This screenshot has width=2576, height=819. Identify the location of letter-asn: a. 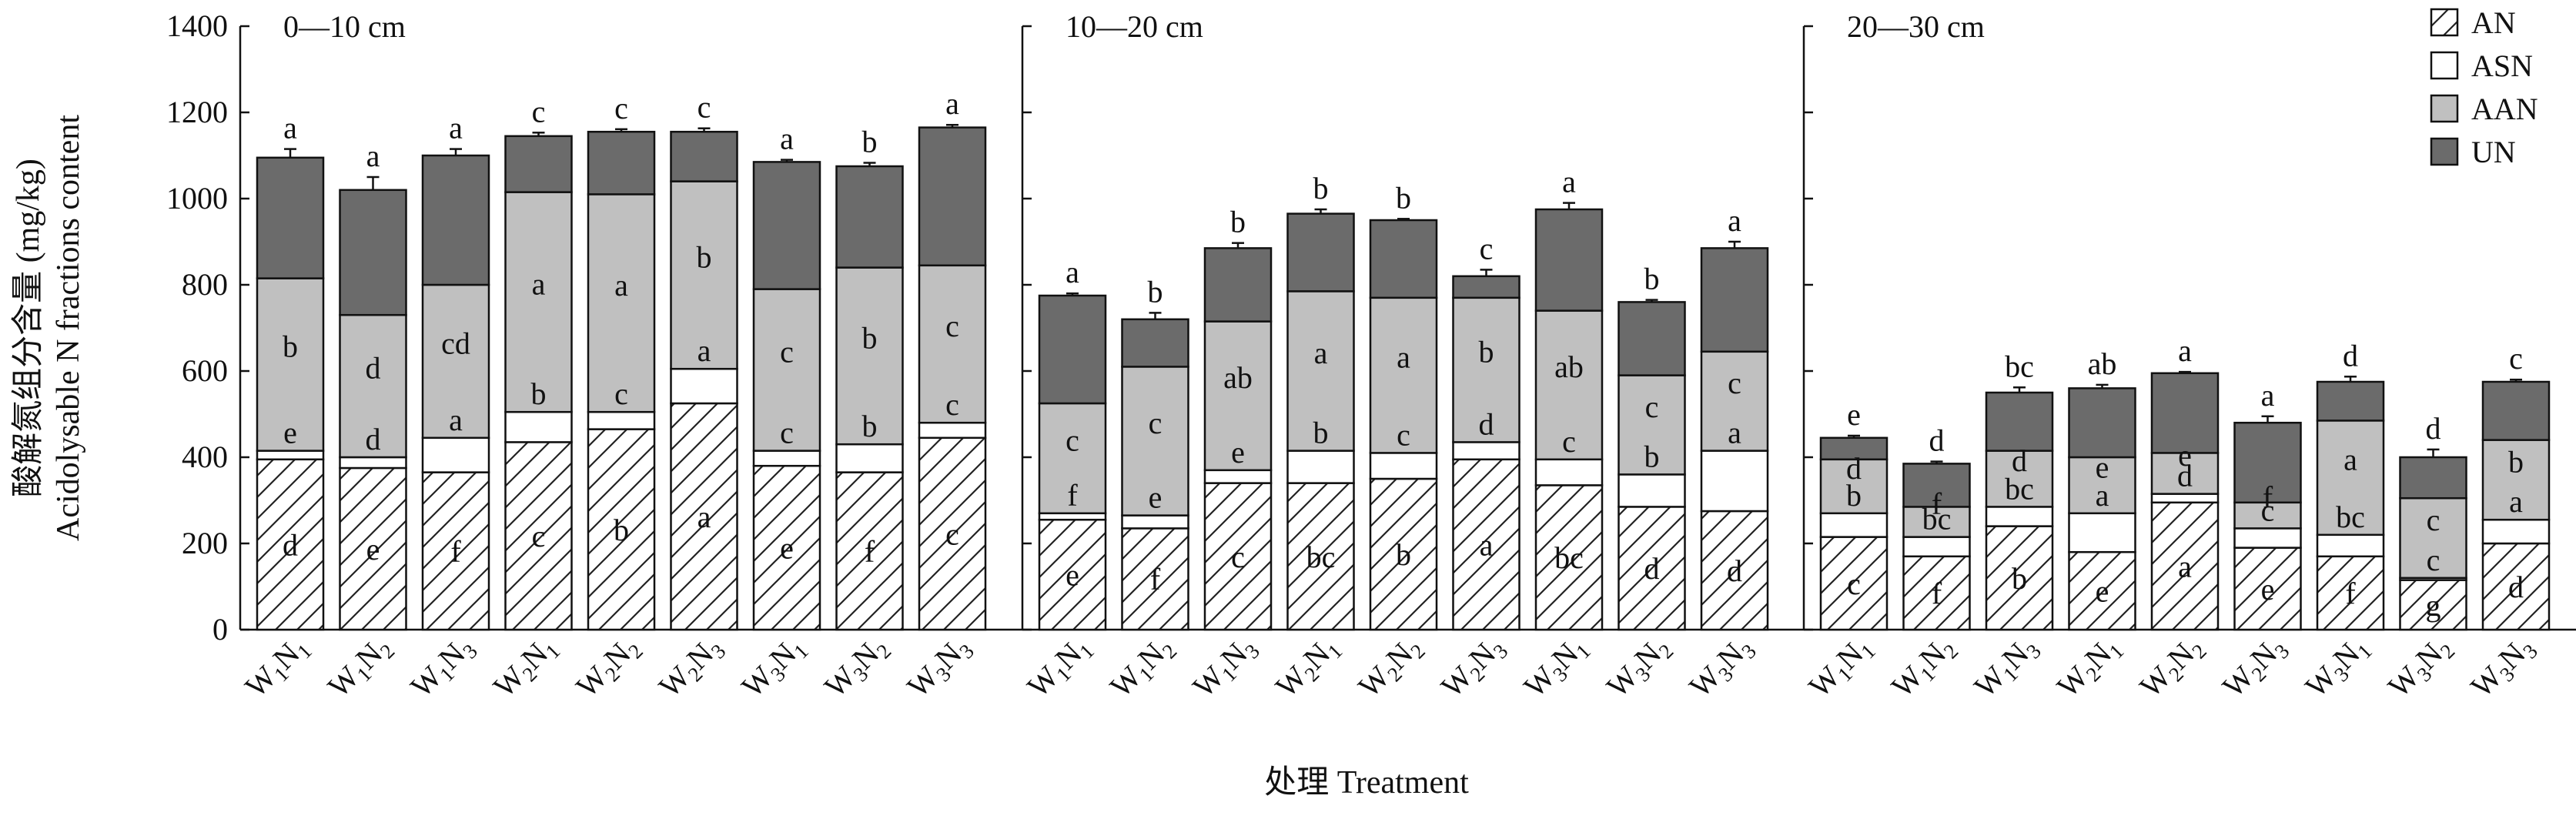
(2516, 501).